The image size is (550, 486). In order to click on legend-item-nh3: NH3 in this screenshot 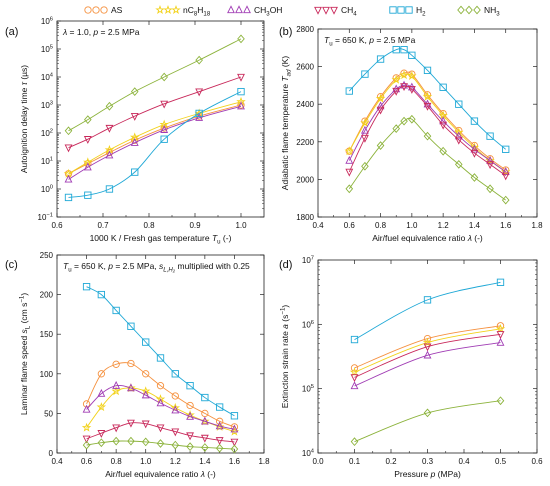, I will do `click(478, 11)`.